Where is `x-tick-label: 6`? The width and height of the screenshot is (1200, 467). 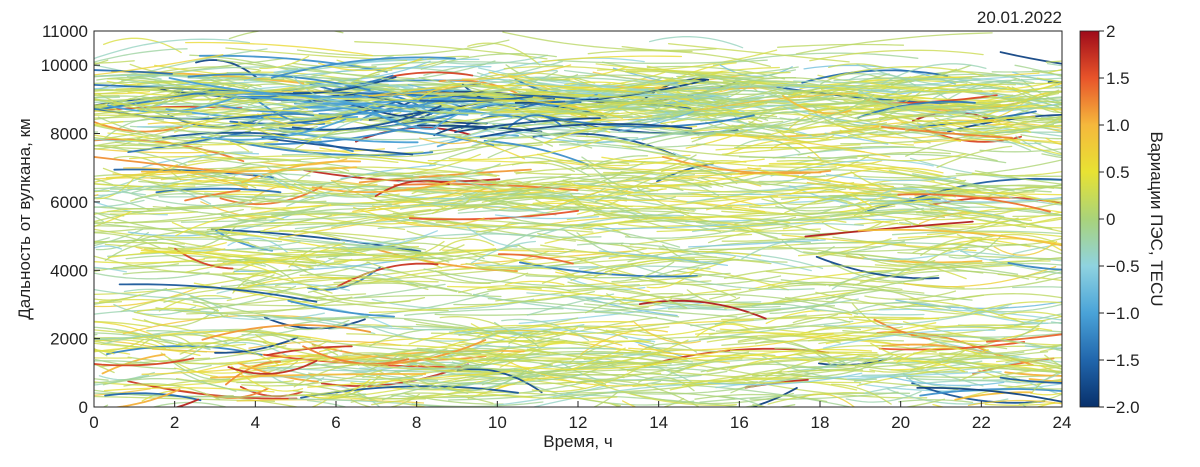 x-tick-label: 6 is located at coordinates (335, 422).